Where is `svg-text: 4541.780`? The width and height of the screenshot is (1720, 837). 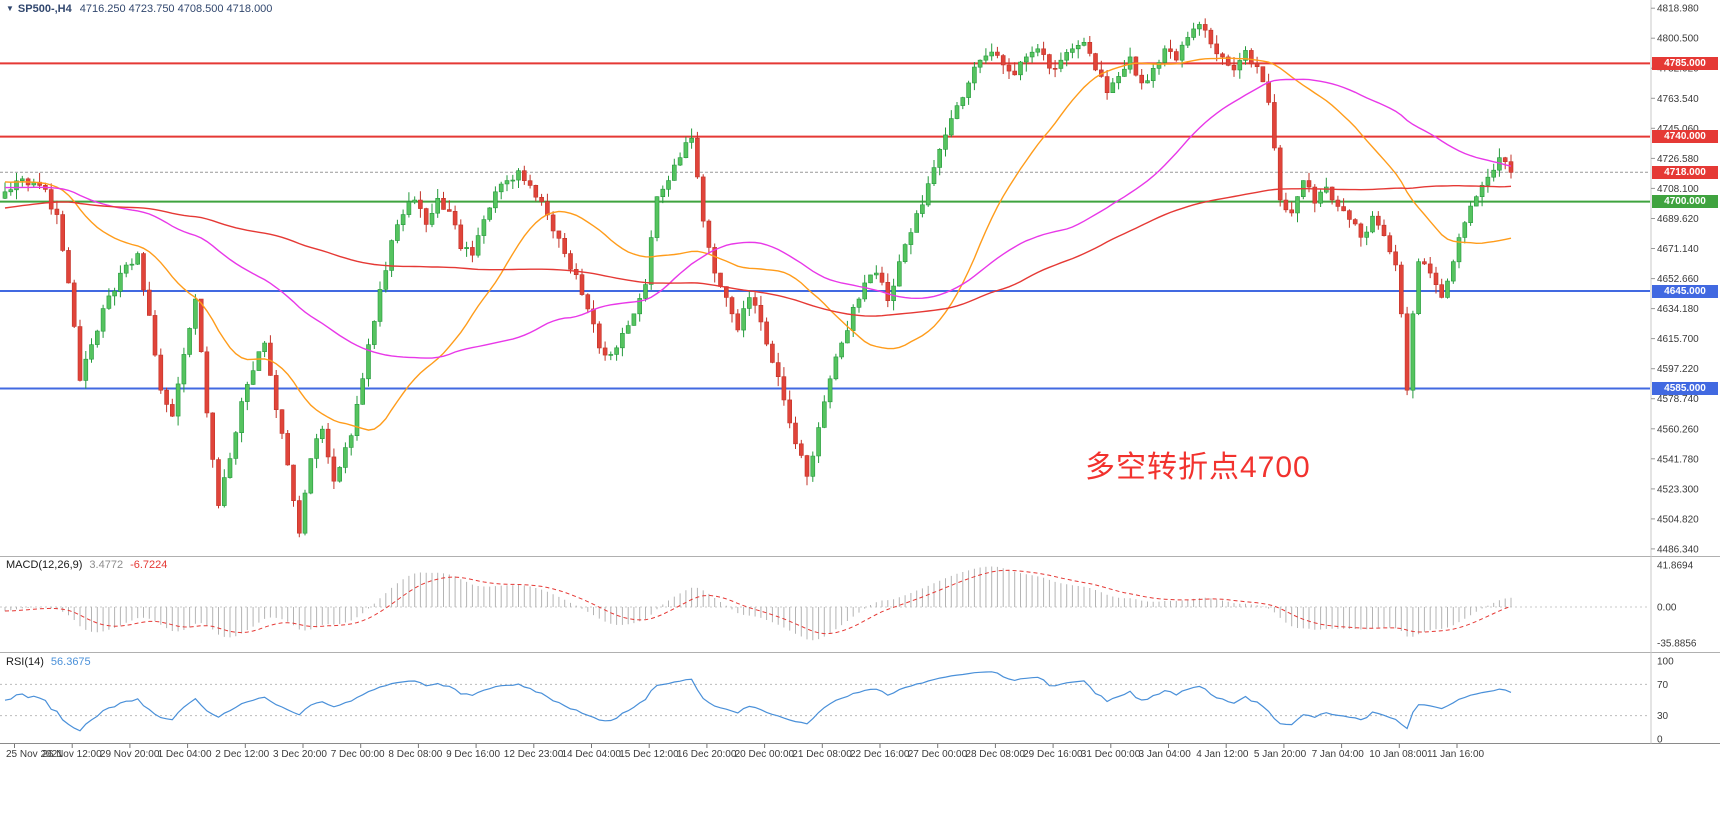 svg-text: 4541.780 is located at coordinates (1678, 459).